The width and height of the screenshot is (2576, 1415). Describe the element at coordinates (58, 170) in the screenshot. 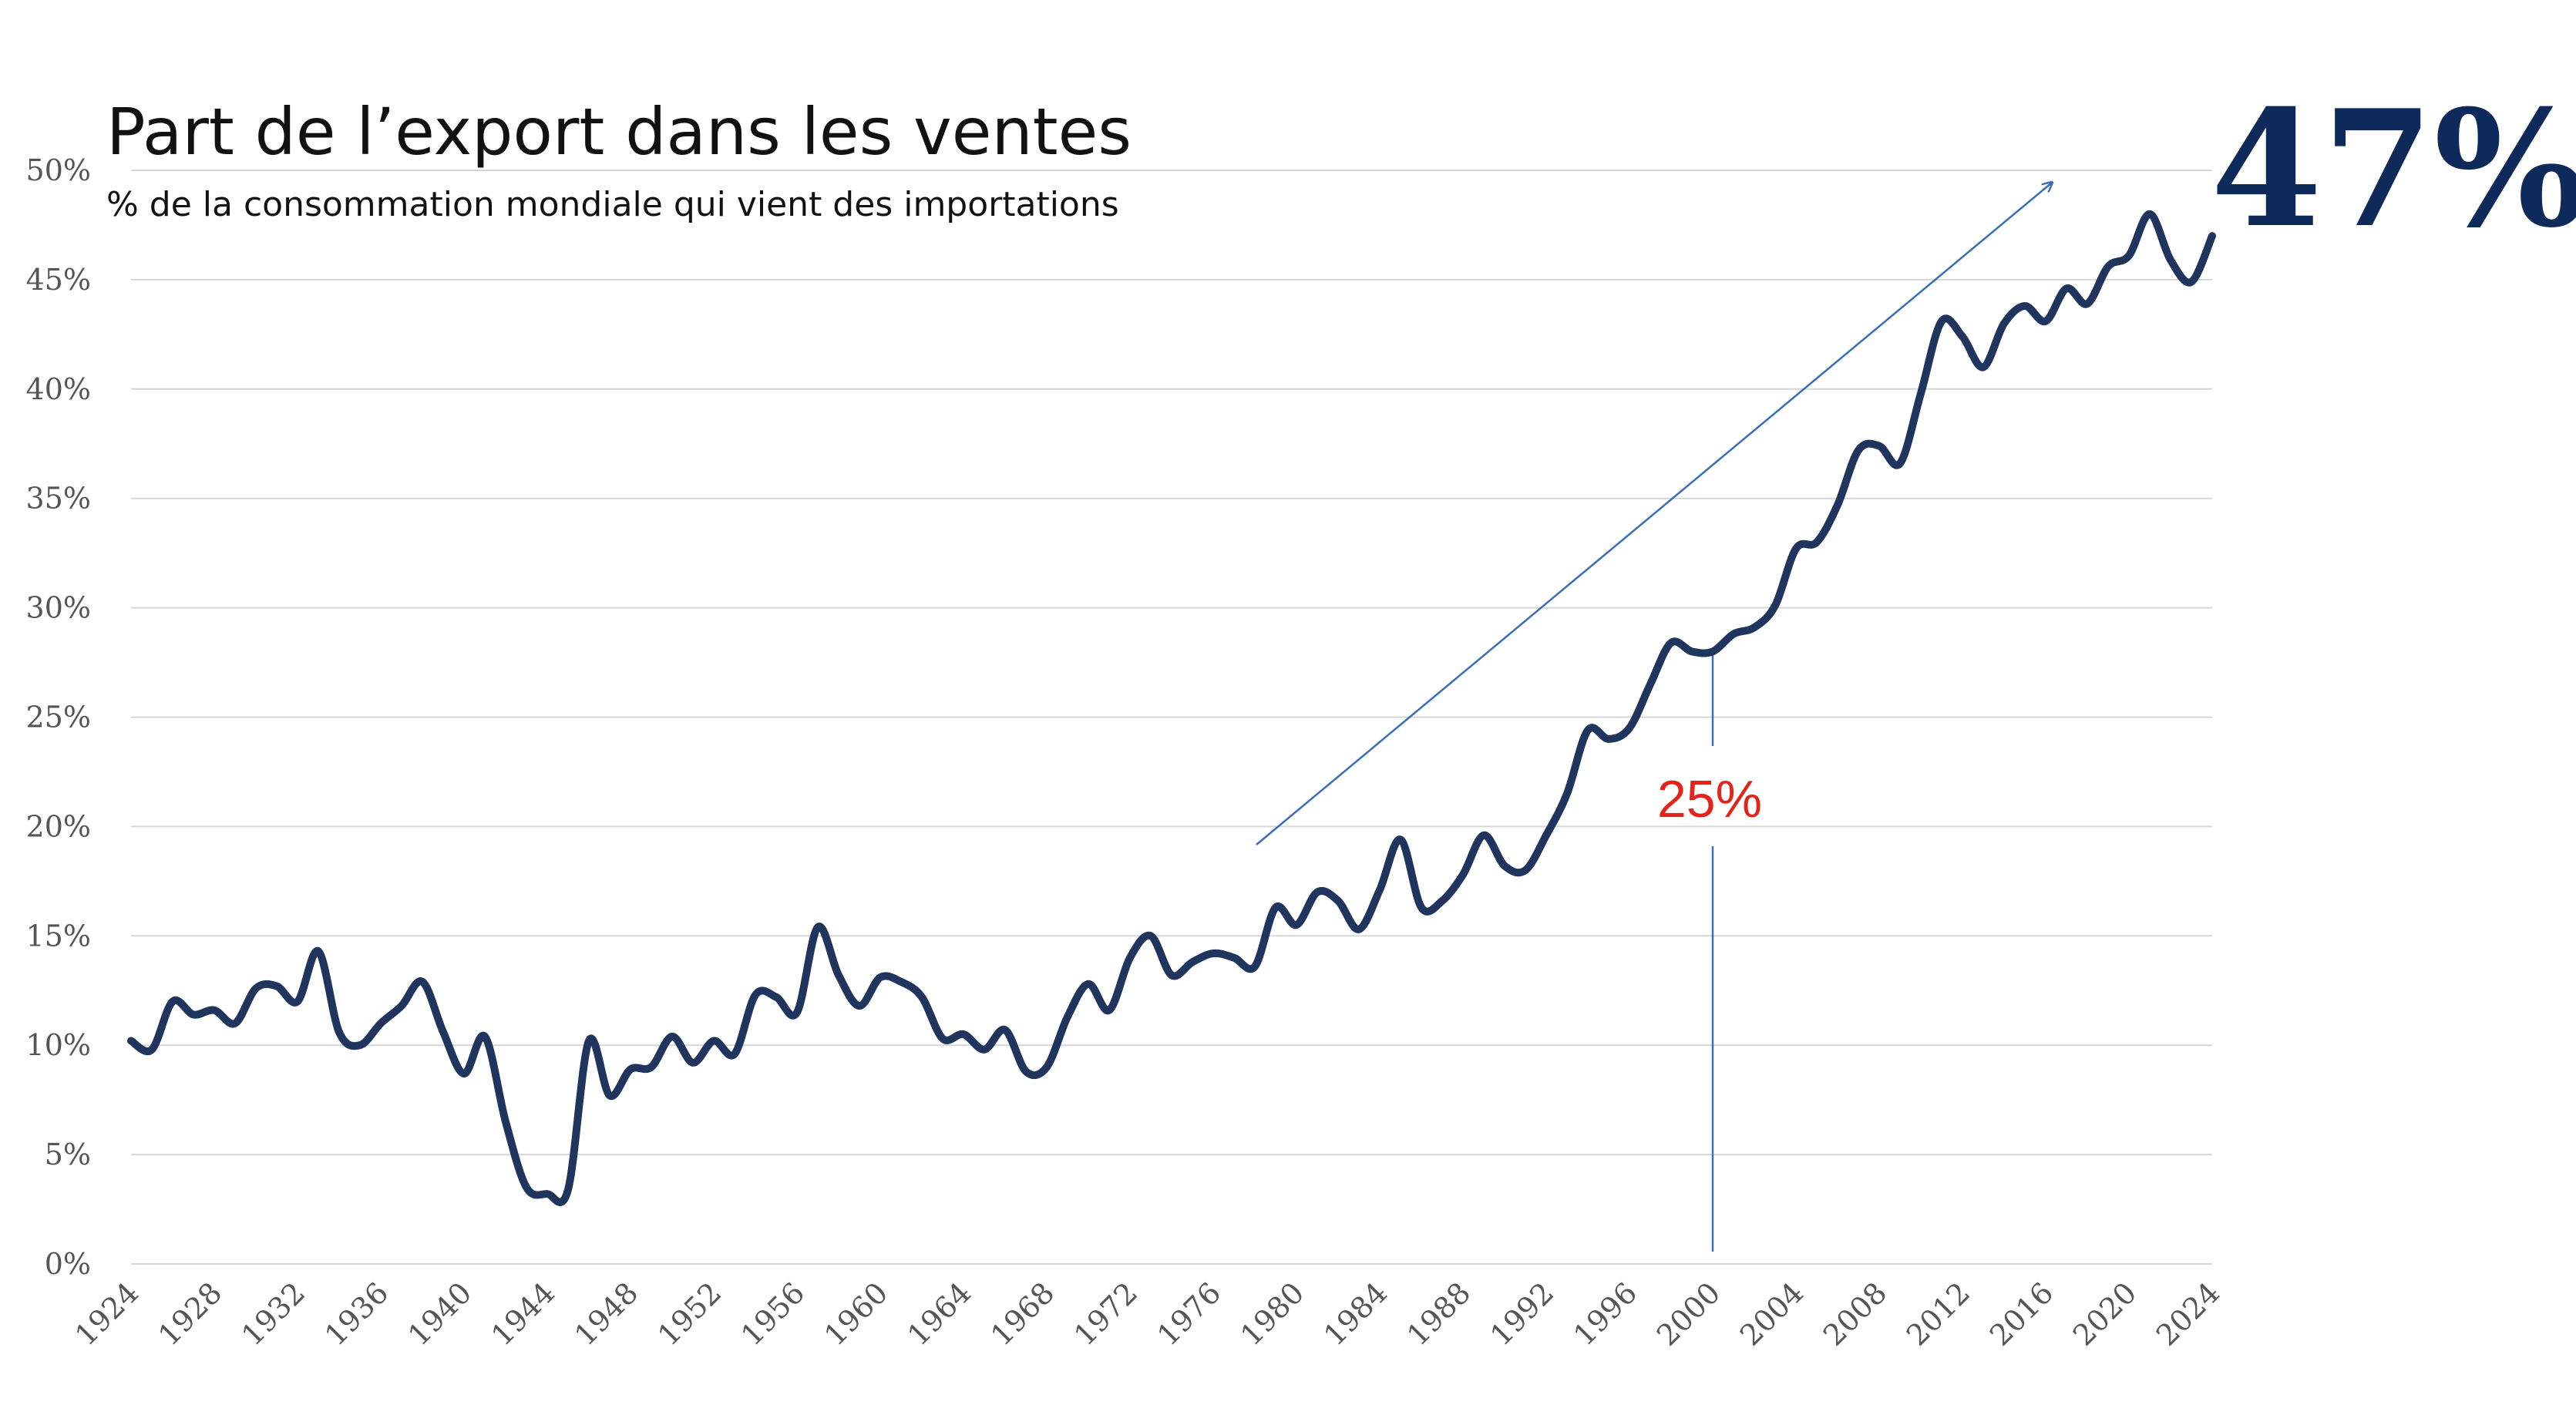

I see `y-tick-label: 50%` at that location.